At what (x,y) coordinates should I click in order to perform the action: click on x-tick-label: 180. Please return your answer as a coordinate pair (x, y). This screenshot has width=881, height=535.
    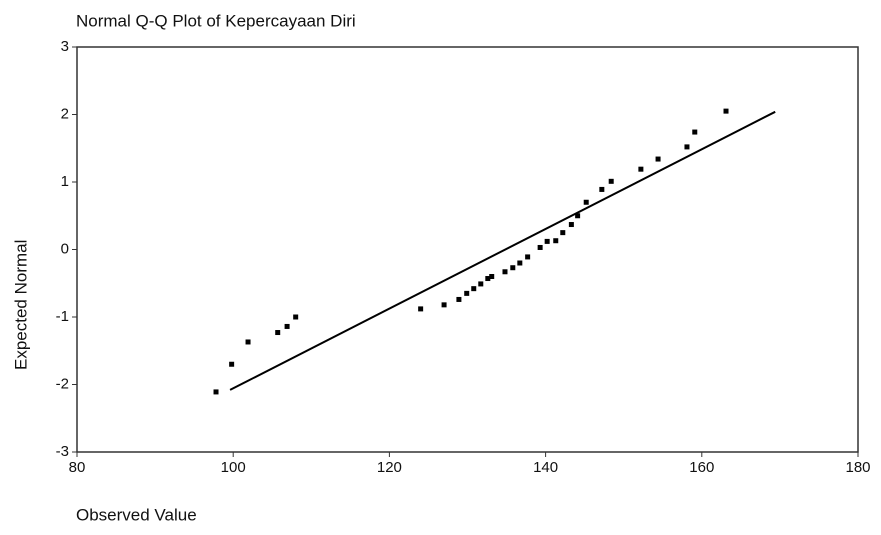
    Looking at the image, I should click on (857, 467).